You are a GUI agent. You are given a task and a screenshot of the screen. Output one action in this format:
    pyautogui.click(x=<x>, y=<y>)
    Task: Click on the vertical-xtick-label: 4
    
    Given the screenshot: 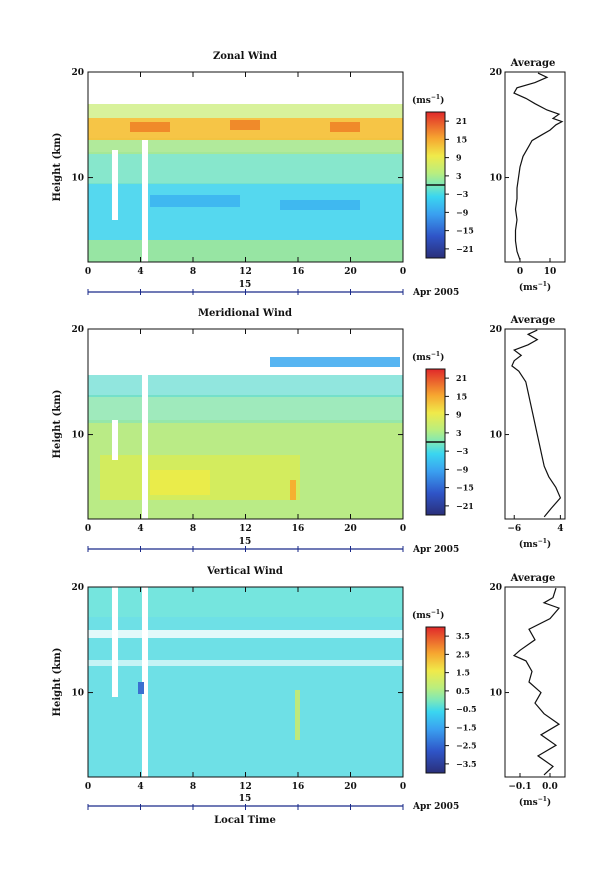 What is the action you would take?
    pyautogui.click(x=140, y=787)
    